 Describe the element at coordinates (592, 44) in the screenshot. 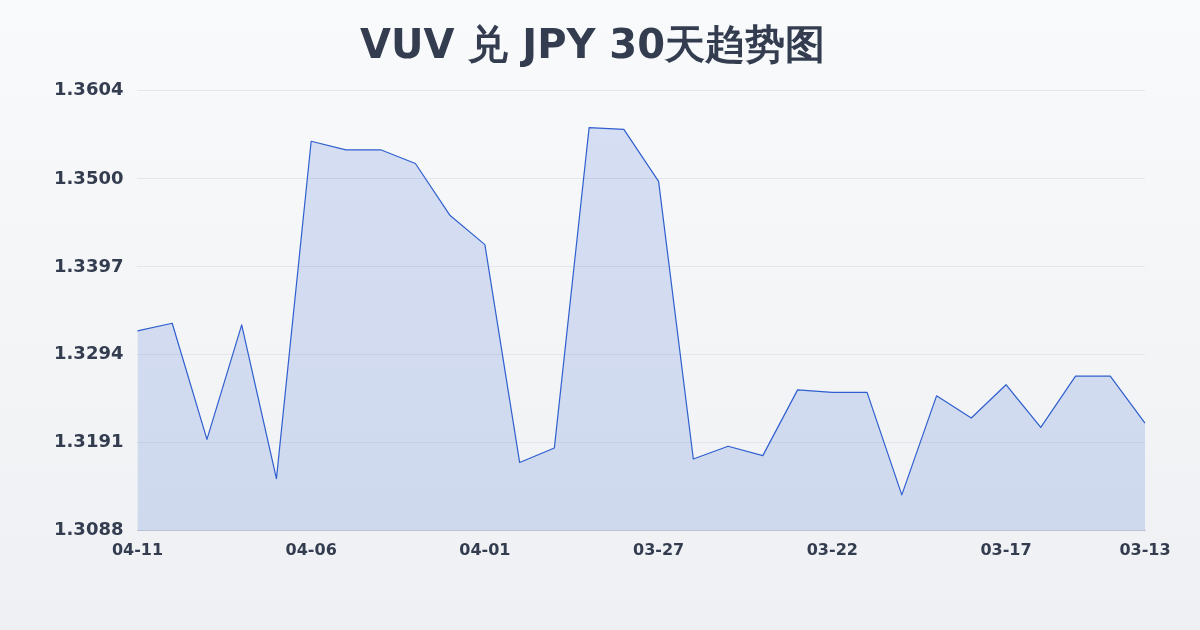

I see `chart-title: VUV 兑 JPY 30天趋势图` at that location.